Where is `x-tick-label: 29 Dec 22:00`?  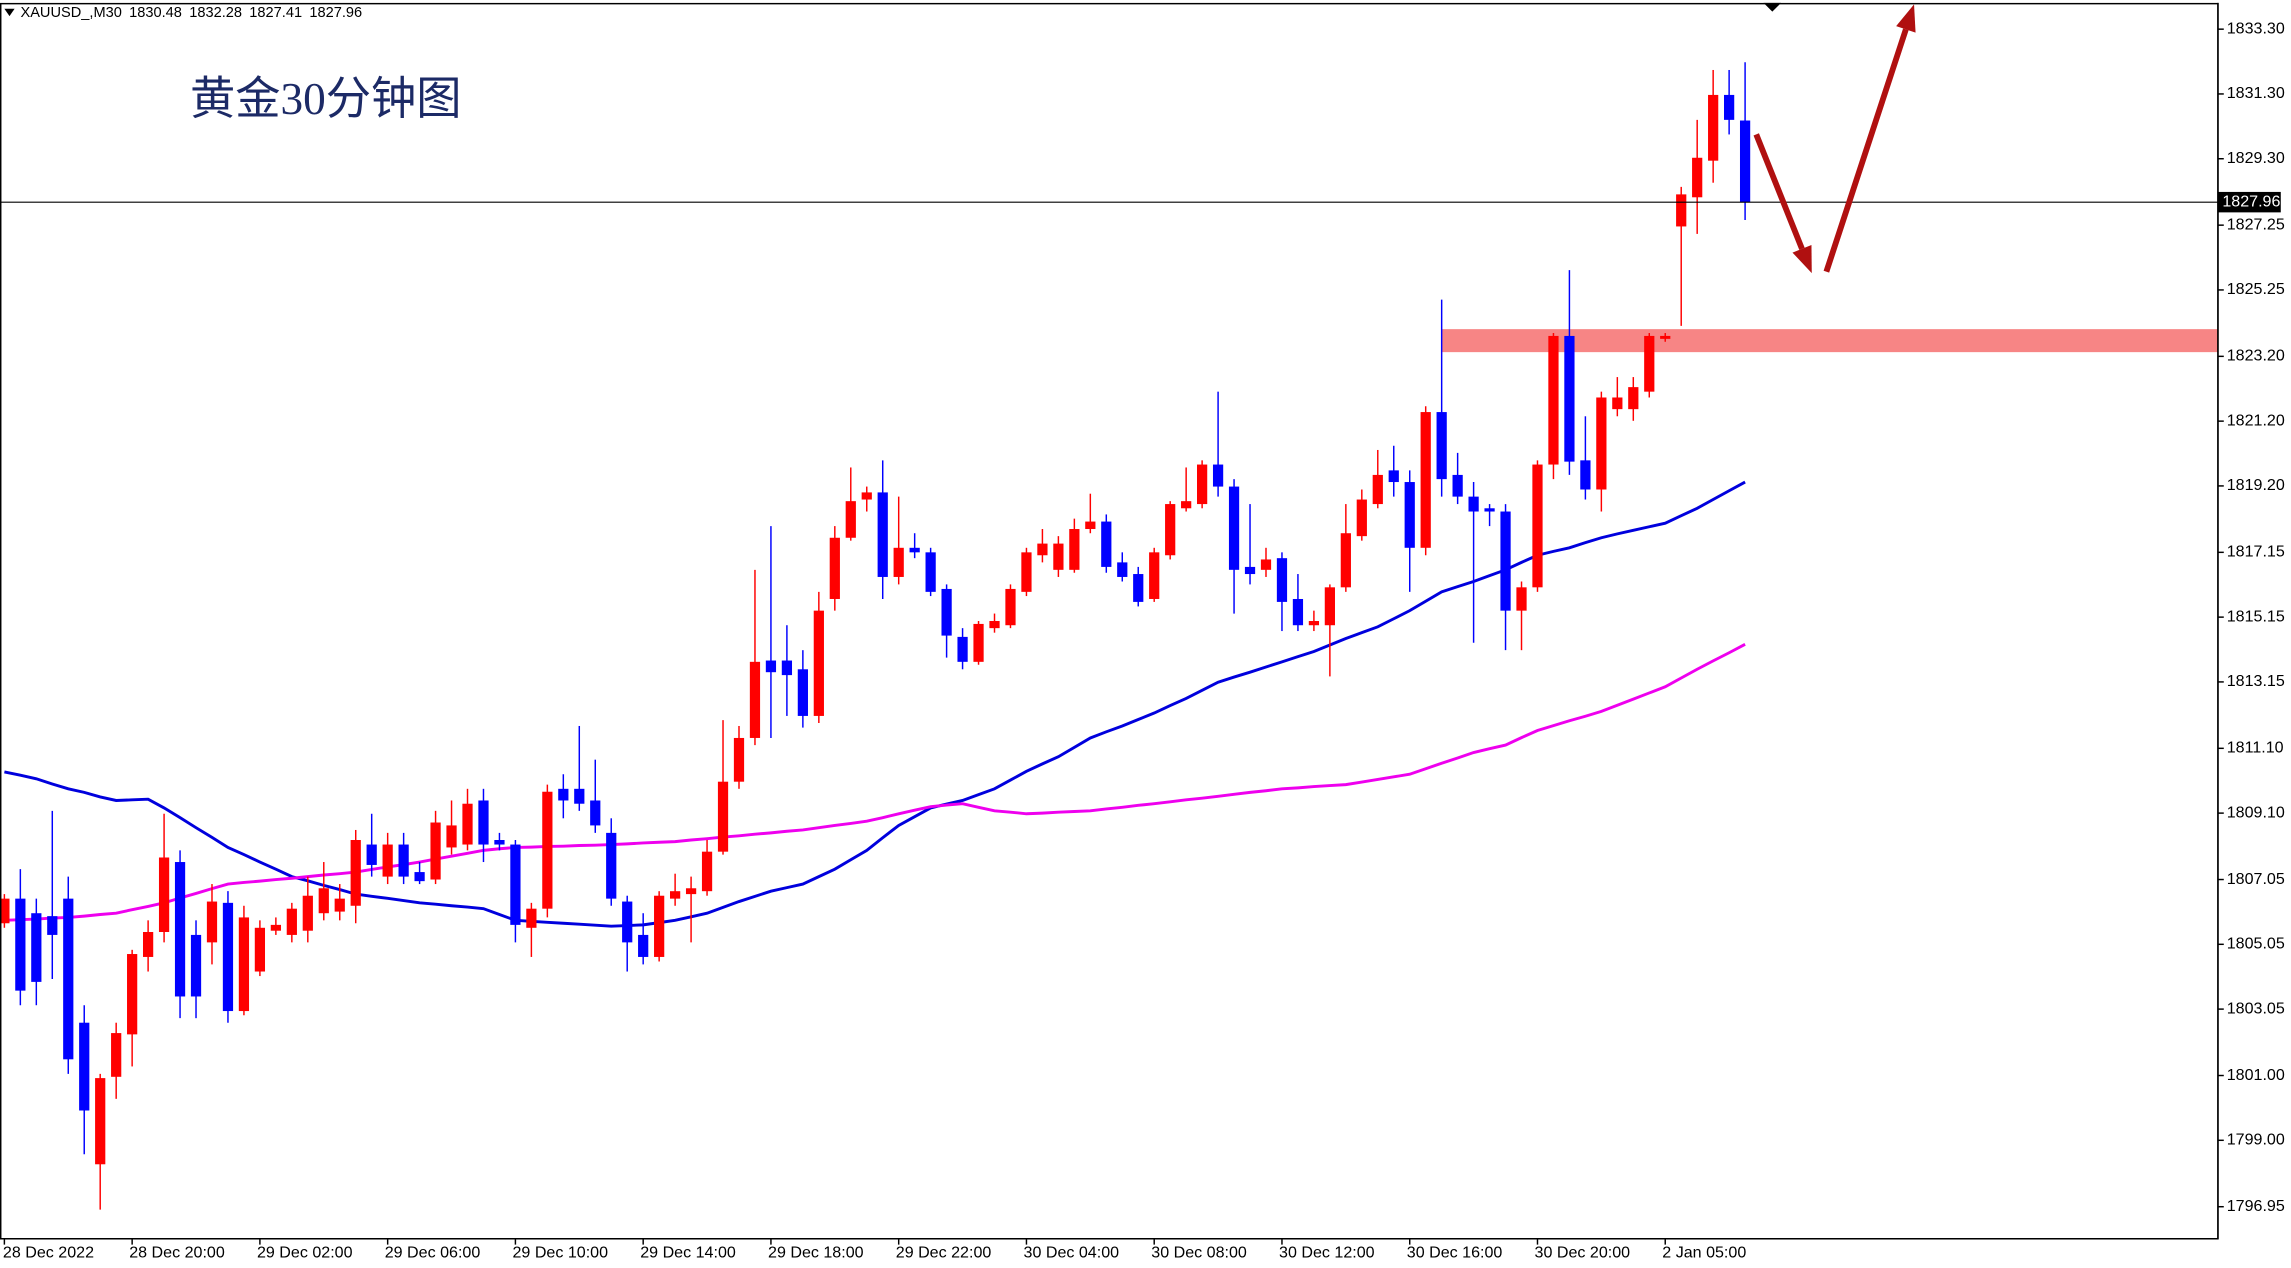 x-tick-label: 29 Dec 22:00 is located at coordinates (944, 1253).